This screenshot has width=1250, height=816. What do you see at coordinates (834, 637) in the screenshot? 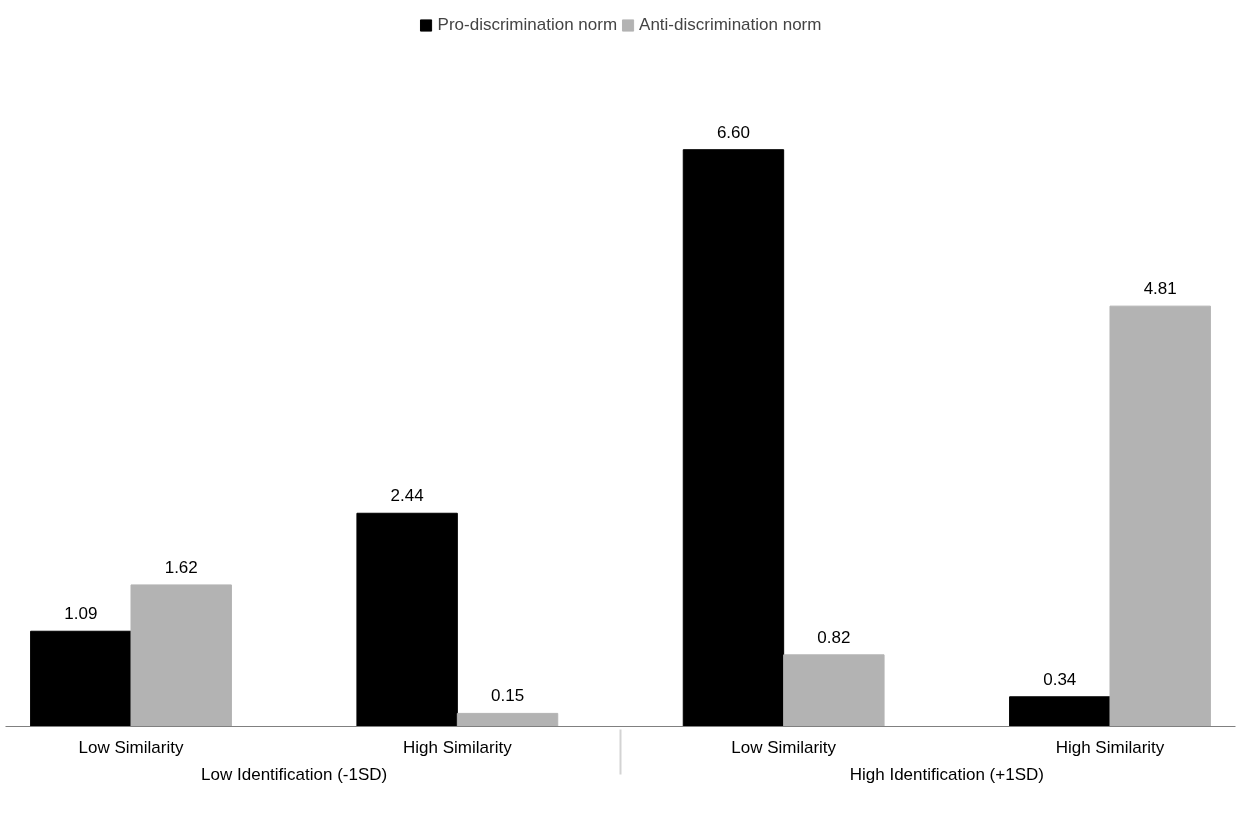
I see `data-label: 0.82` at bounding box center [834, 637].